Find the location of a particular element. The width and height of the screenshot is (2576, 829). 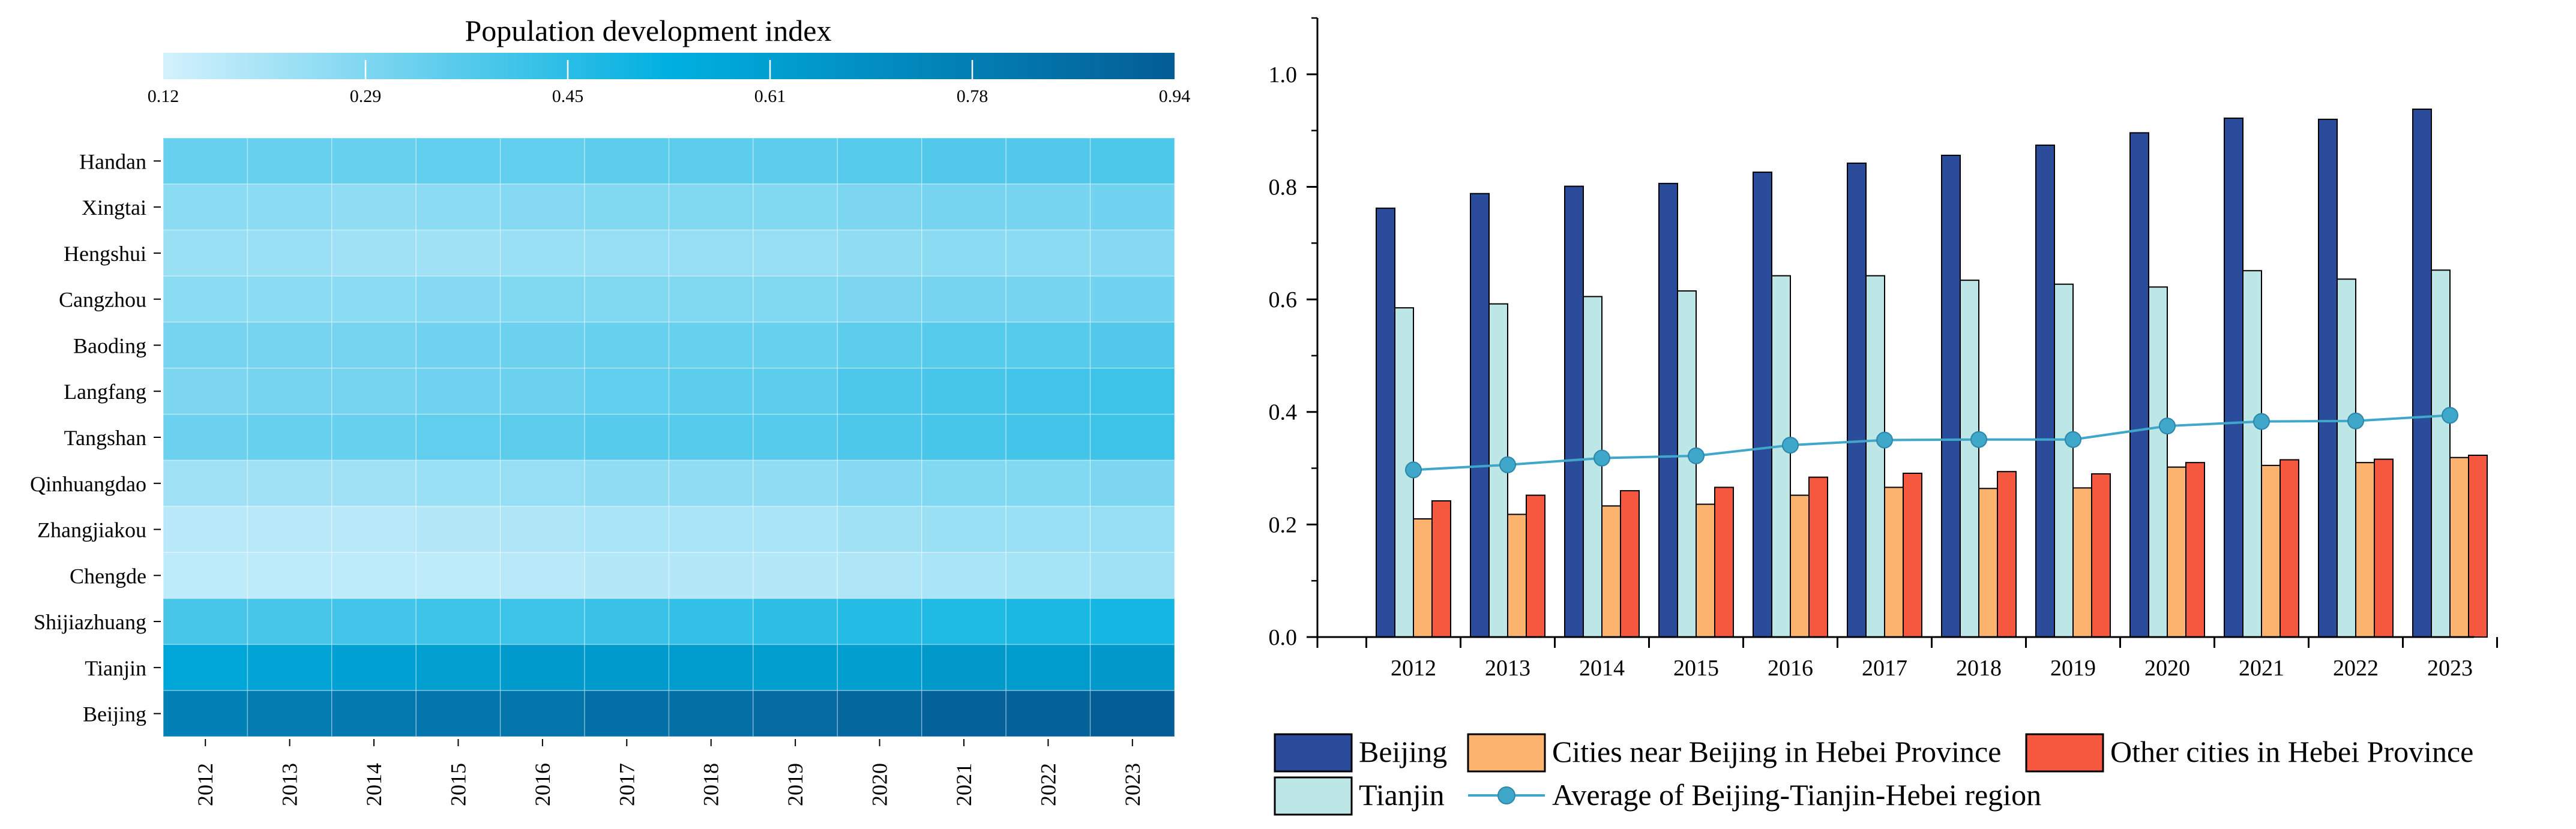

heatmap-cell: Cangzhou 2018: 0.28 is located at coordinates (711, 299).